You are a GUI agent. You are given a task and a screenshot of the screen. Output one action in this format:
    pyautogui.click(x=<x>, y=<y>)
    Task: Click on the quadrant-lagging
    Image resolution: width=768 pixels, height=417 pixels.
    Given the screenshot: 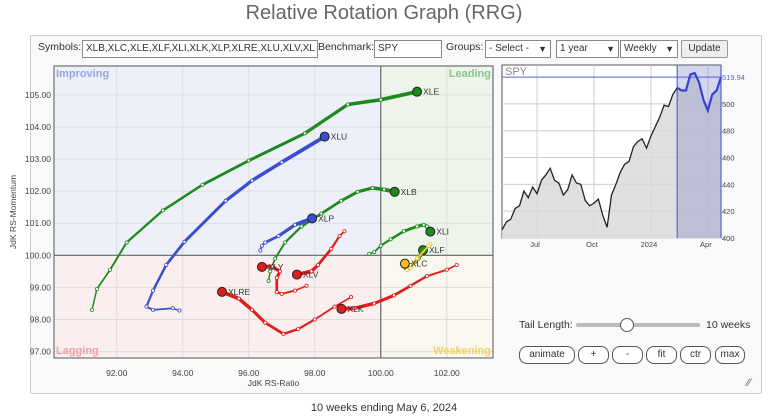 What is the action you would take?
    pyautogui.click(x=217, y=306)
    